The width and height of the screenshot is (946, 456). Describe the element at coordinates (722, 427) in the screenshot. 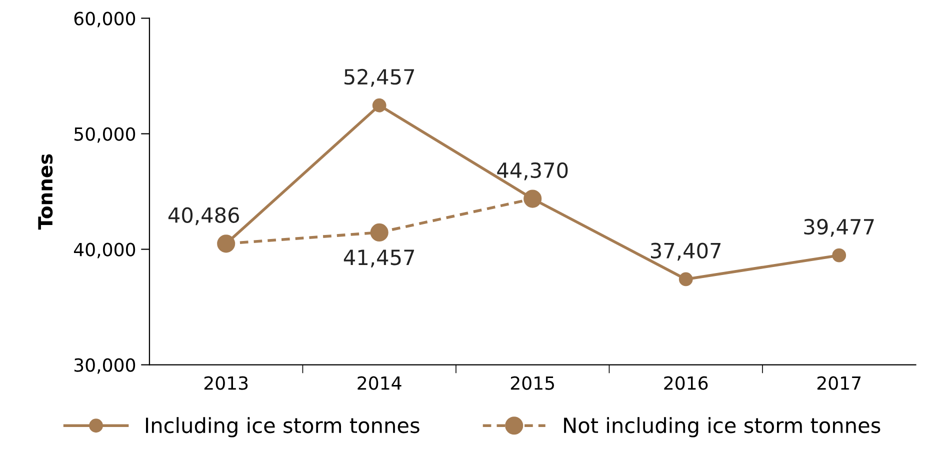

I see `legend-label: Not including ice storm tonnes` at that location.